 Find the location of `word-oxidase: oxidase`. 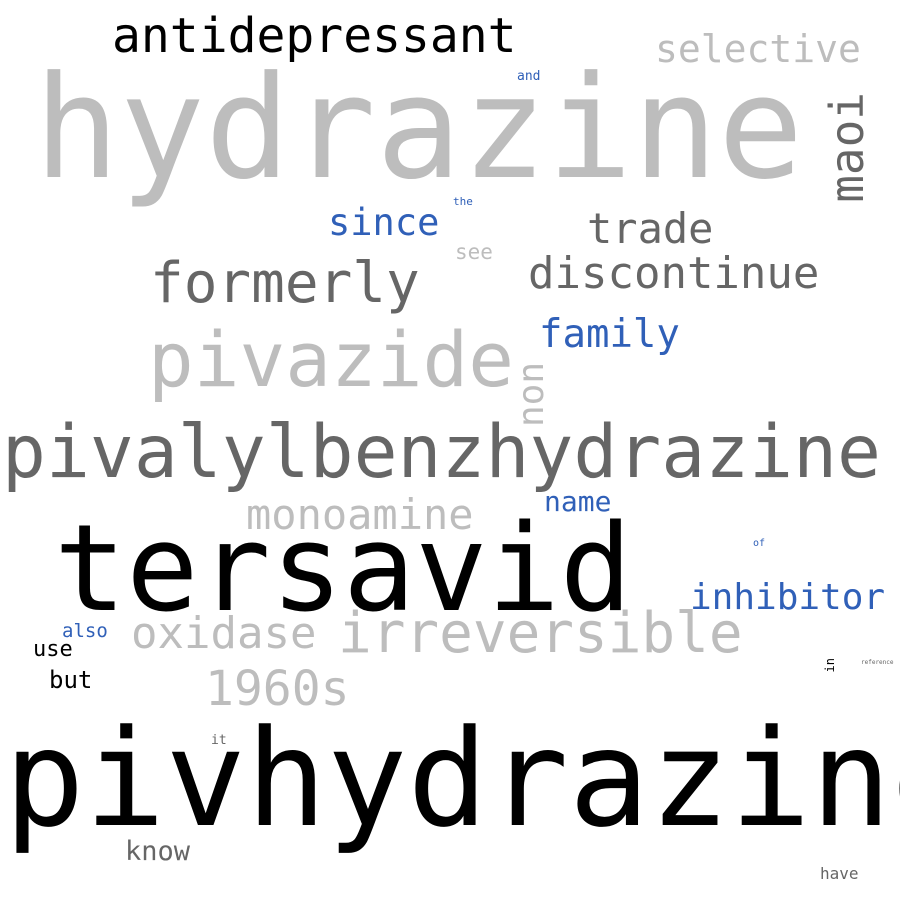

word-oxidase: oxidase is located at coordinates (224, 633).